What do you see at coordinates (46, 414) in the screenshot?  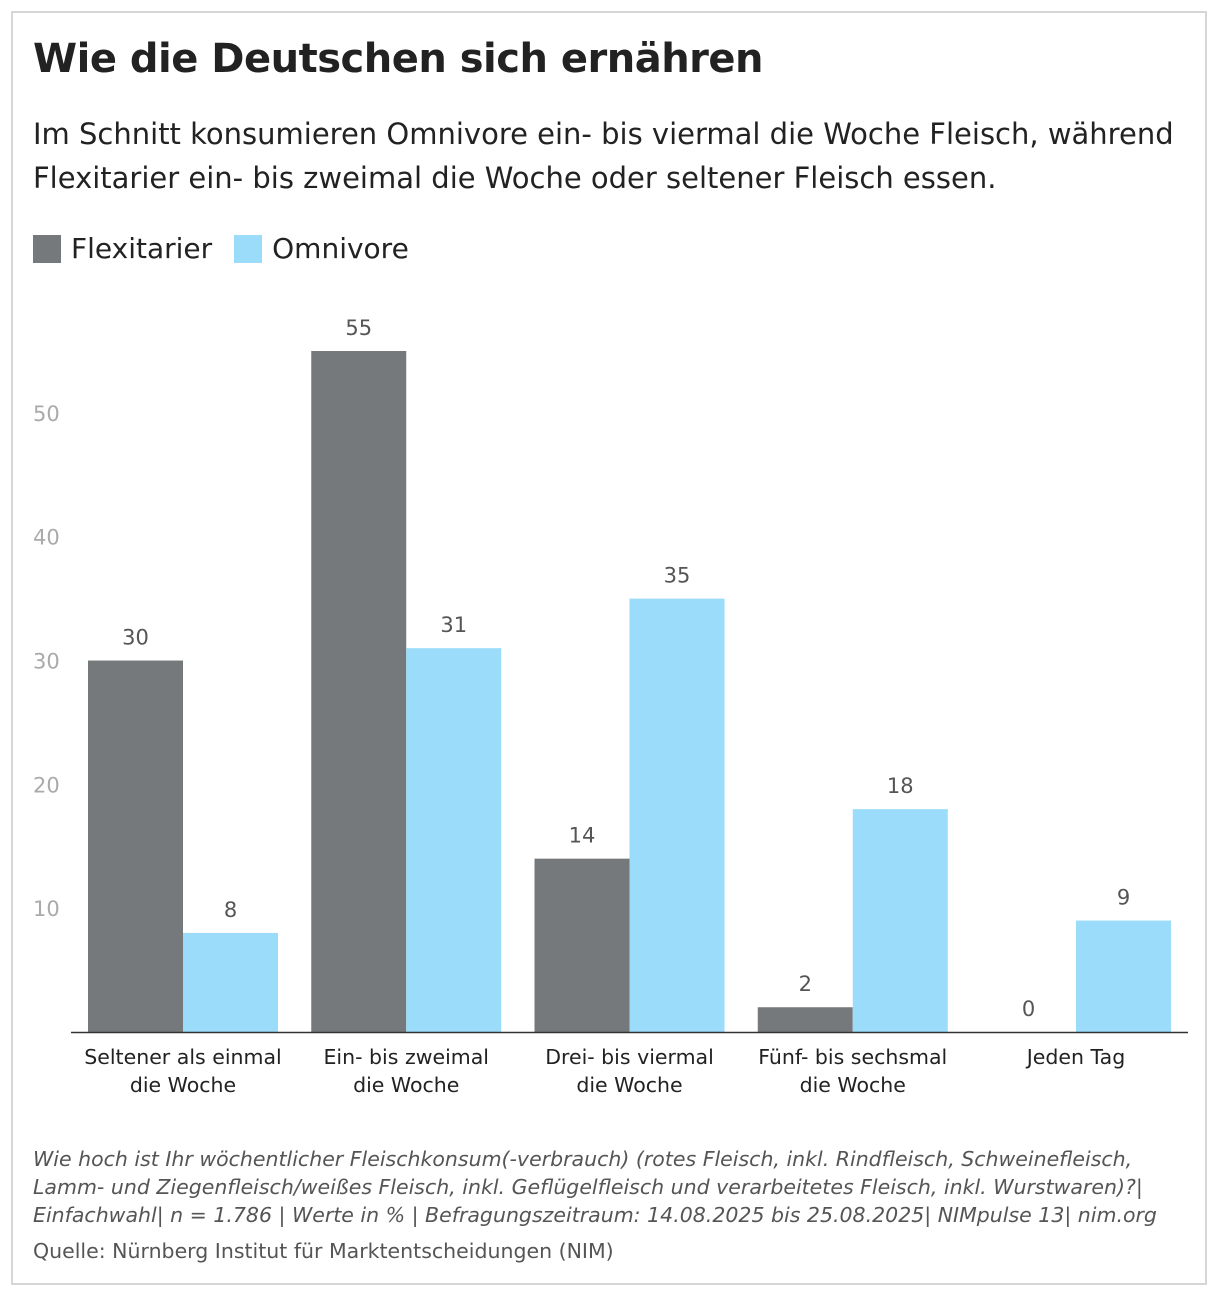 I see `y-tick-label: 50` at bounding box center [46, 414].